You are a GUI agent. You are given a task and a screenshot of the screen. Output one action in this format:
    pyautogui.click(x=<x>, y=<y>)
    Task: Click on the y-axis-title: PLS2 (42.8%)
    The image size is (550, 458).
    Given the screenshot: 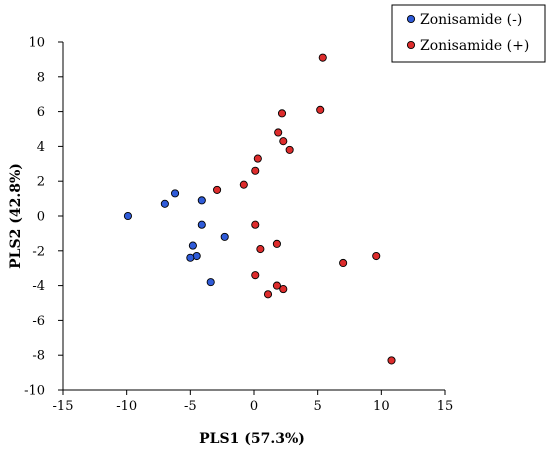 What is the action you would take?
    pyautogui.click(x=16, y=216)
    